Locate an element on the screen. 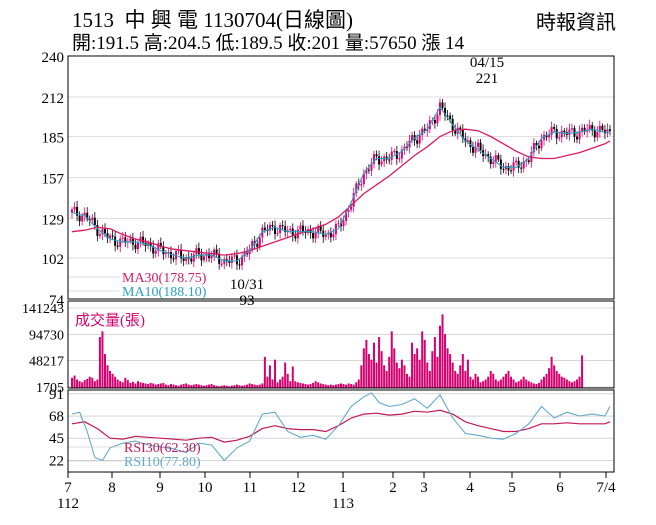 The image size is (656, 525). x-tick-label: 11 is located at coordinates (250, 488).